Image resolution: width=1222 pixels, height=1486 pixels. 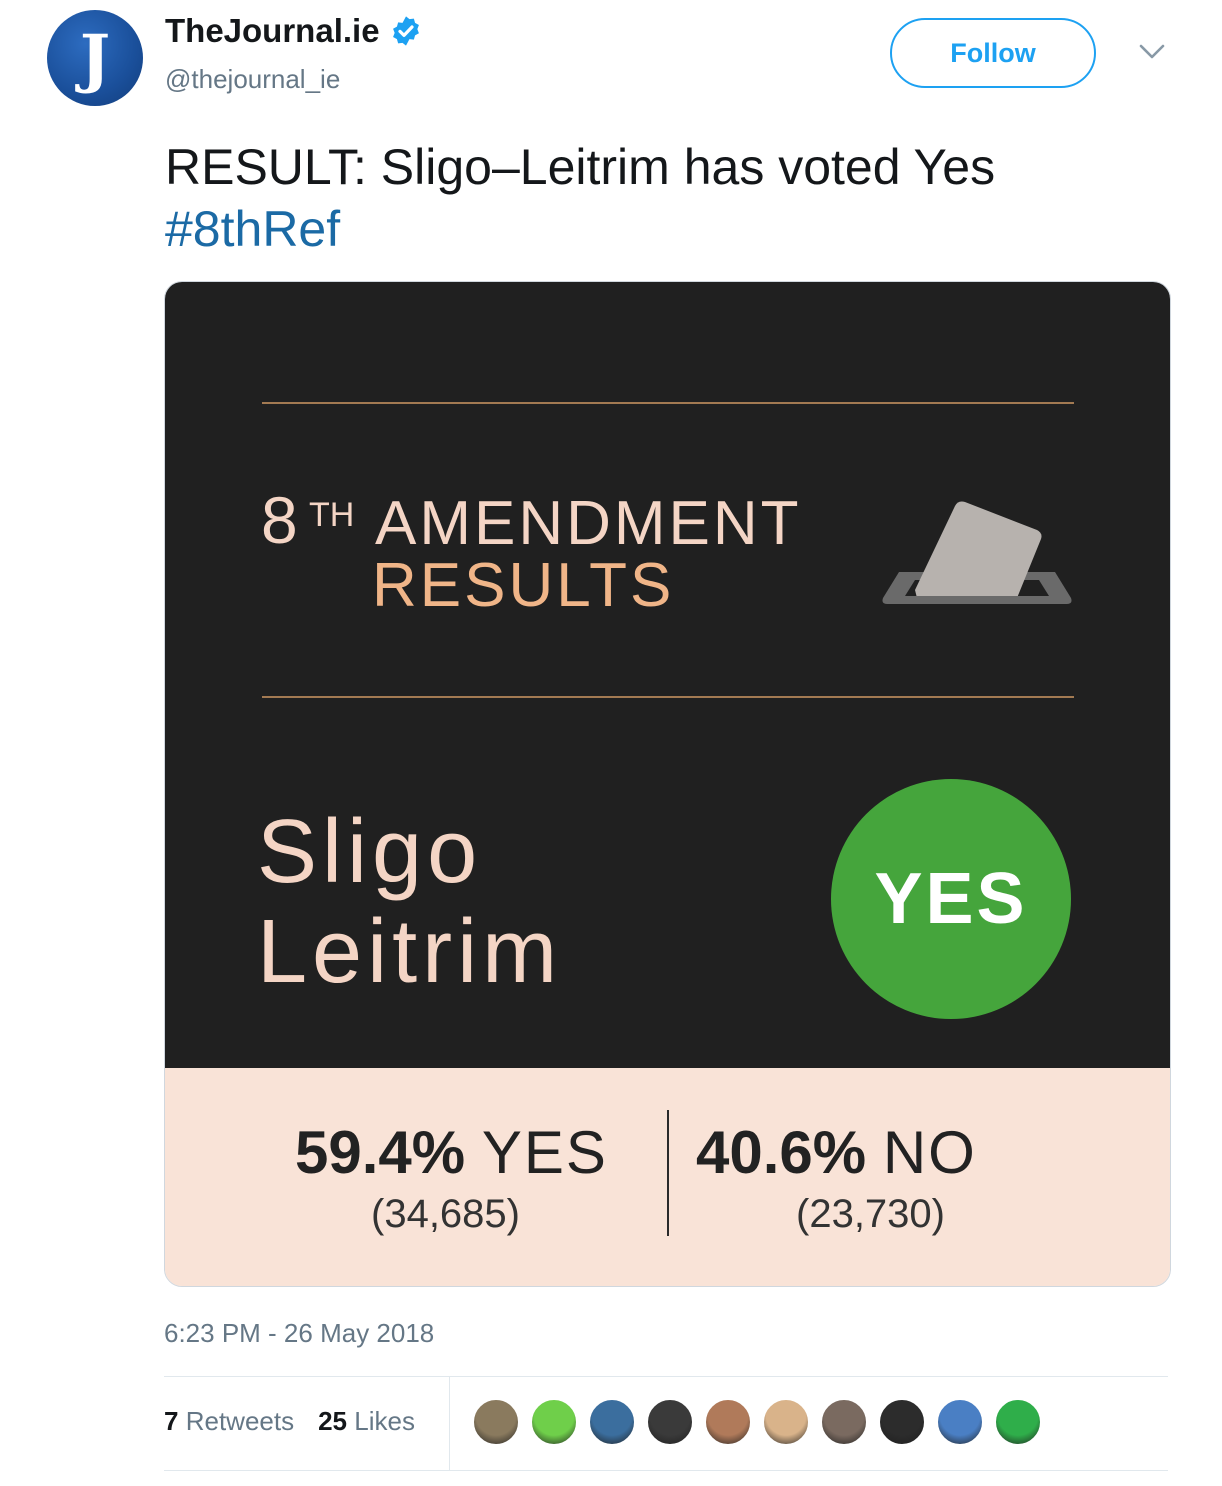 I want to click on avatar-letter: J, so click(x=95, y=58).